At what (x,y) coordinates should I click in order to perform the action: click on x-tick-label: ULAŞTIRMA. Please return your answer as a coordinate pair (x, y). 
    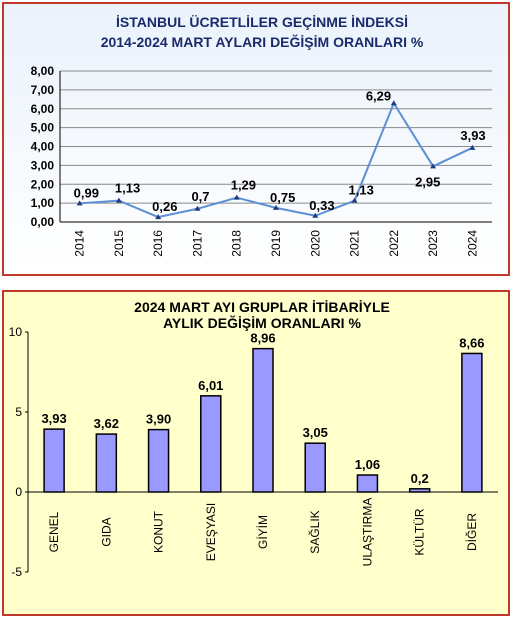
    Looking at the image, I should click on (367, 532).